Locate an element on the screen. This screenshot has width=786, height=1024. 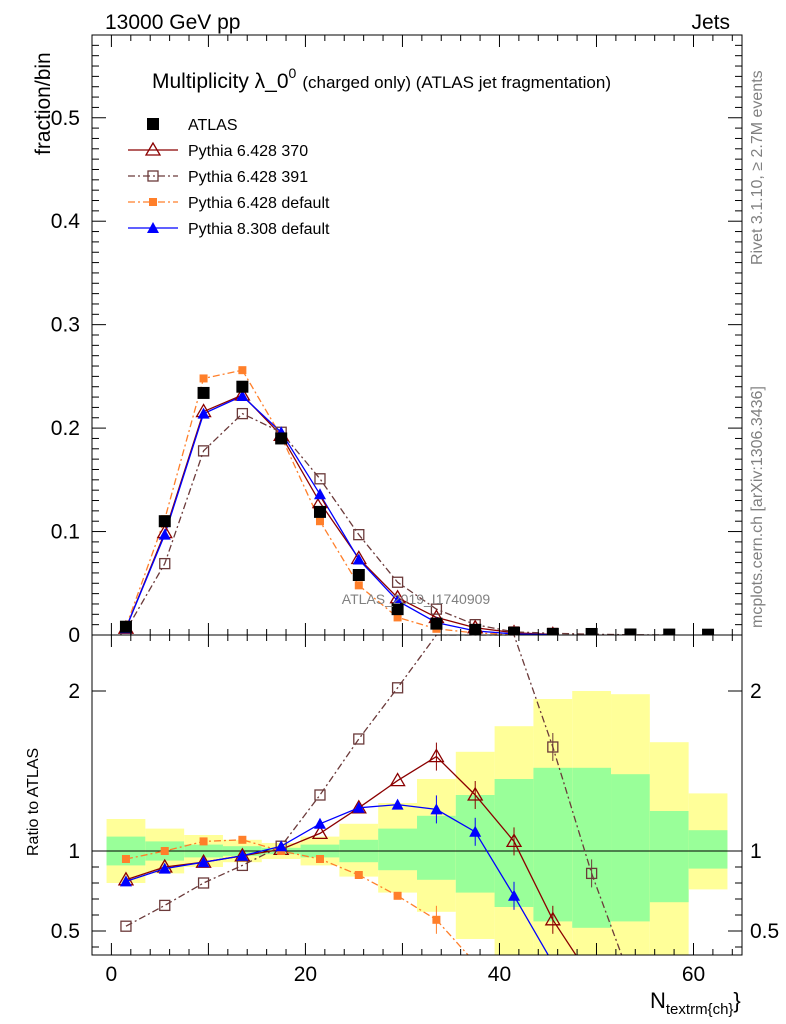
y-tick-label: 0.1 is located at coordinates (65, 532).